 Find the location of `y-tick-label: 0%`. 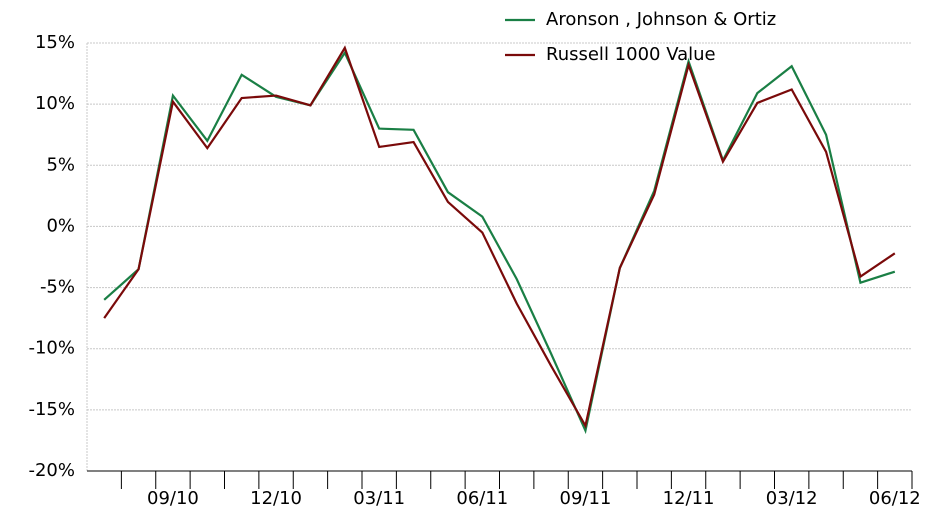

y-tick-label: 0% is located at coordinates (60, 225).